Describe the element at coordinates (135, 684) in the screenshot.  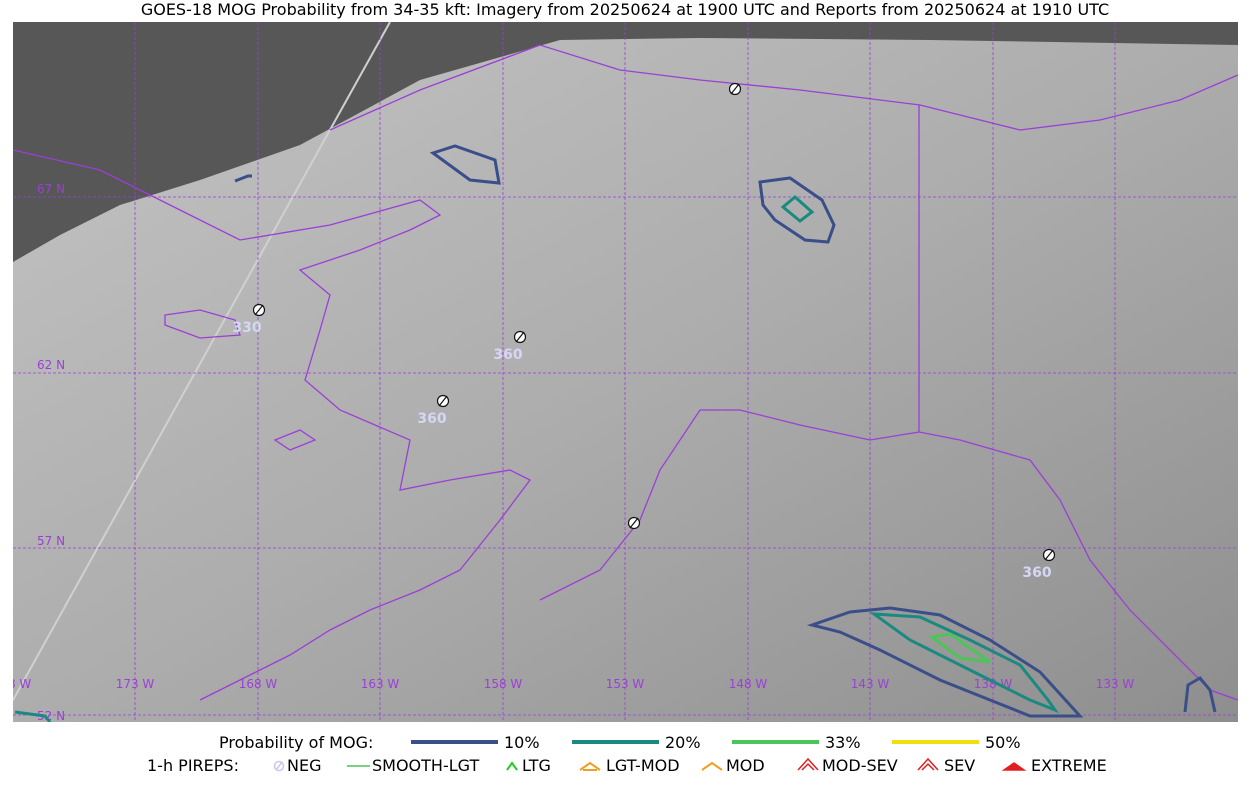
I see `lon-label: 173 W` at that location.